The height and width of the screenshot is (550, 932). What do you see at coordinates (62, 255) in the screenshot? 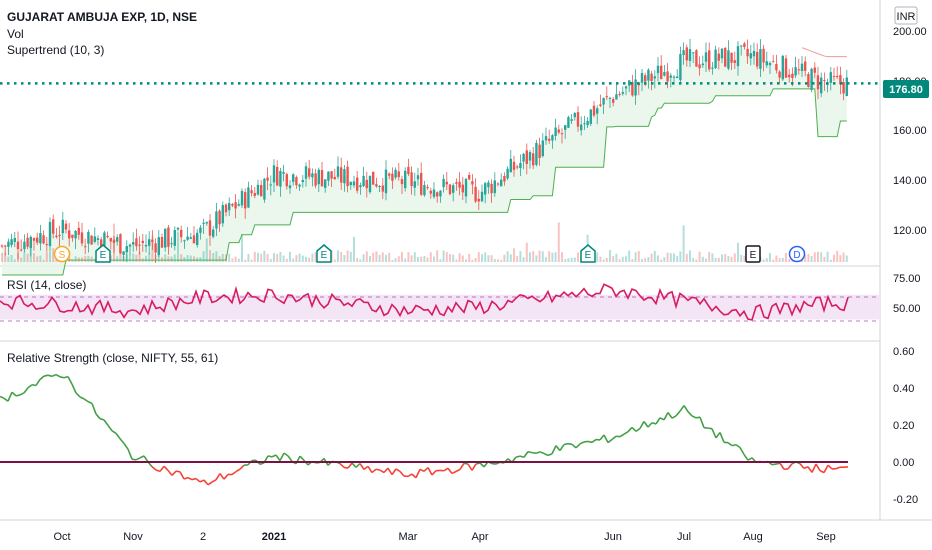
I see `event-marker-label: S` at bounding box center [62, 255].